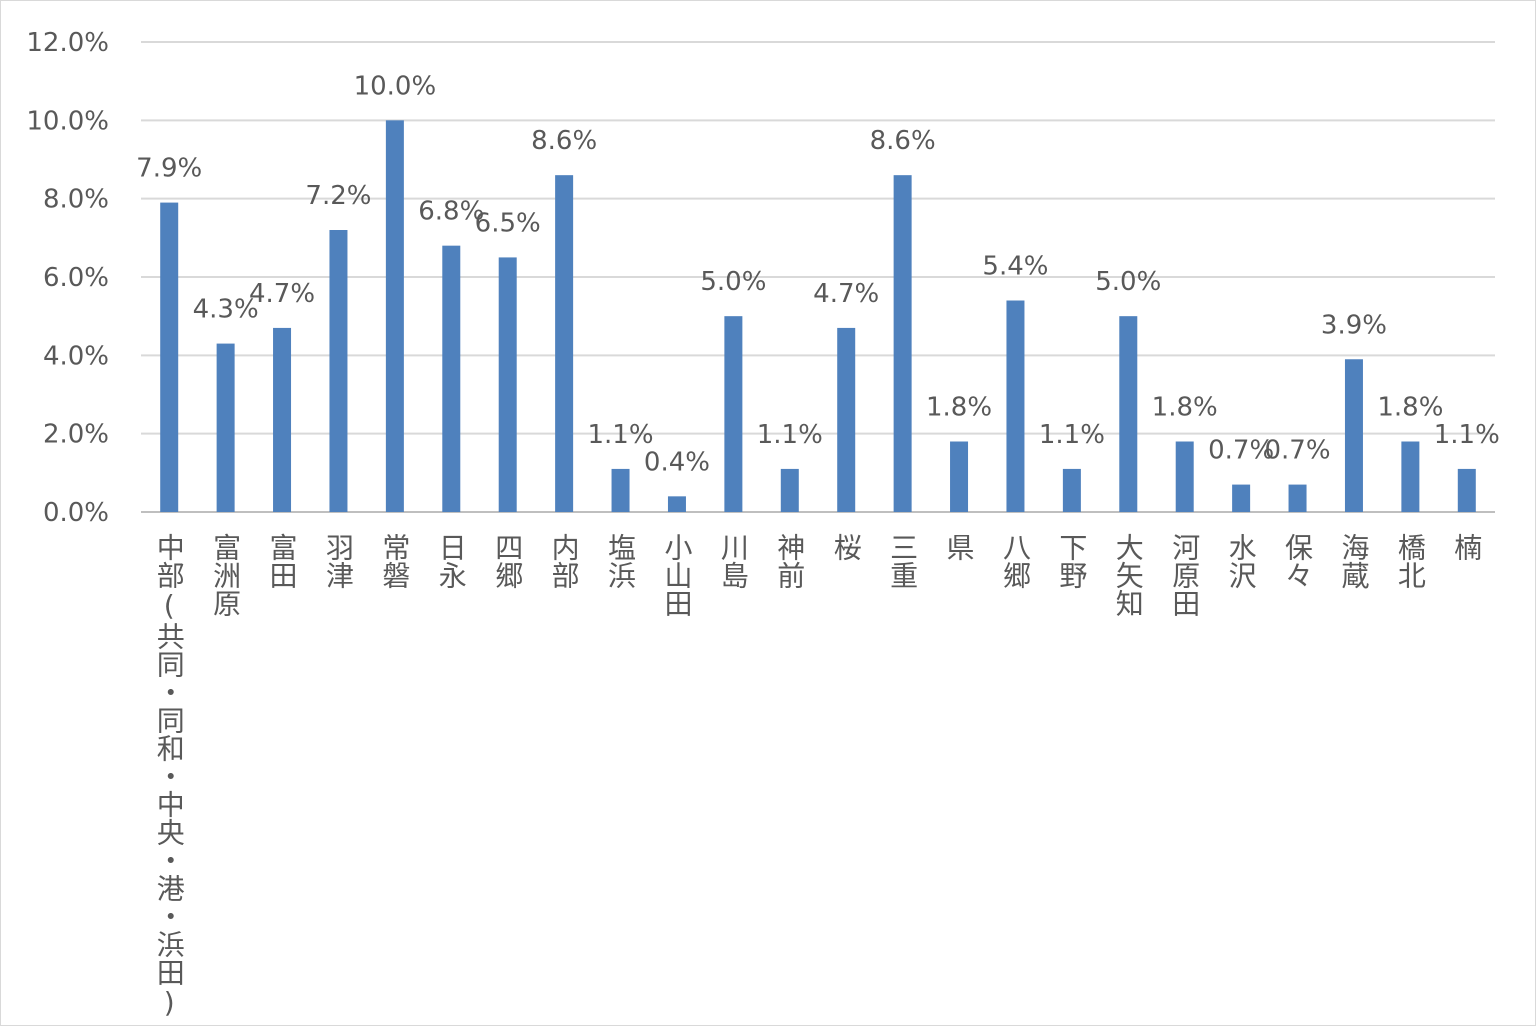  Describe the element at coordinates (1241, 561) in the screenshot. I see `category-label: 水沢` at that location.